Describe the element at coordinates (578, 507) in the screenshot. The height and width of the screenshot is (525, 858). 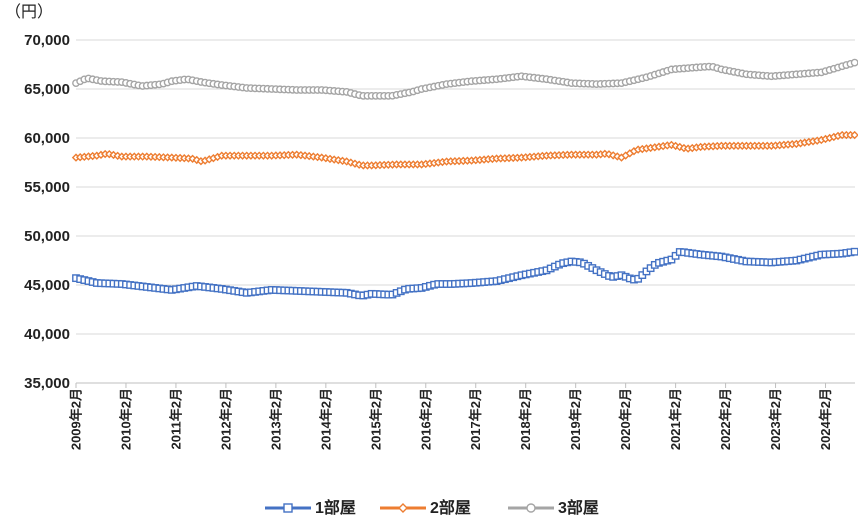
I see `legend-label: 3部屋` at that location.